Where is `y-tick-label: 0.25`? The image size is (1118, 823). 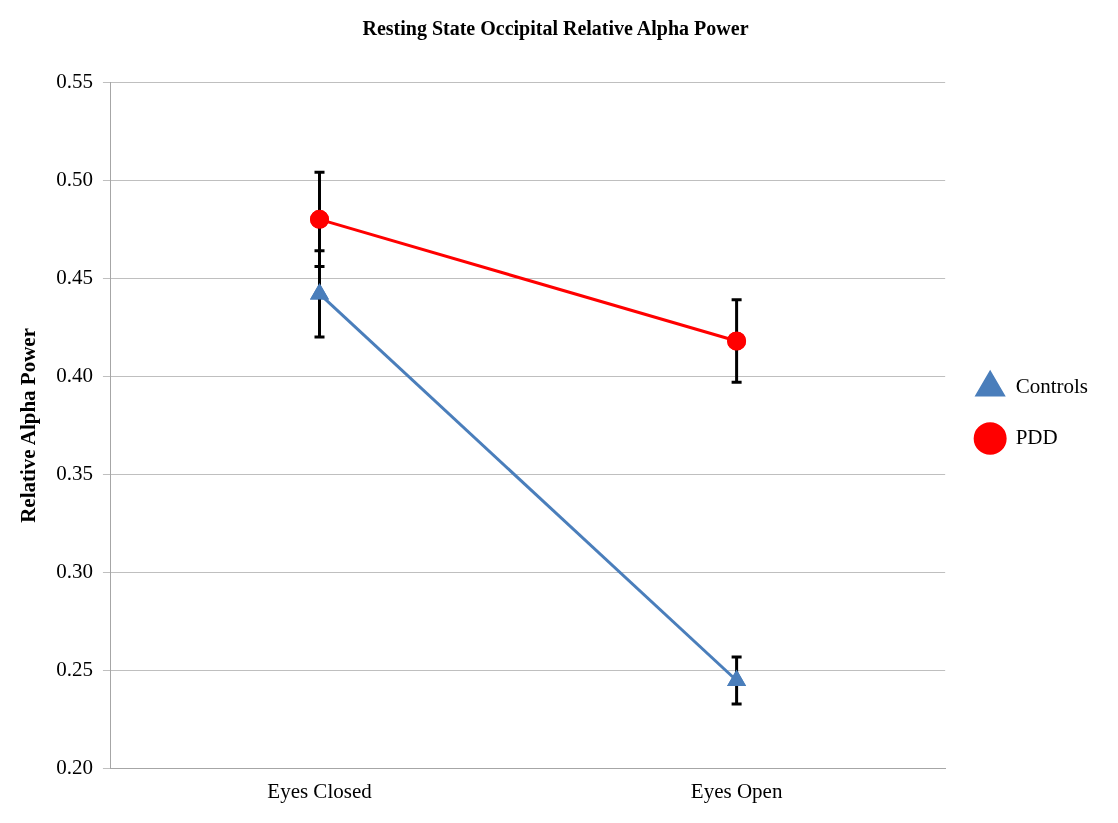
y-tick-label: 0.25 is located at coordinates (74, 669).